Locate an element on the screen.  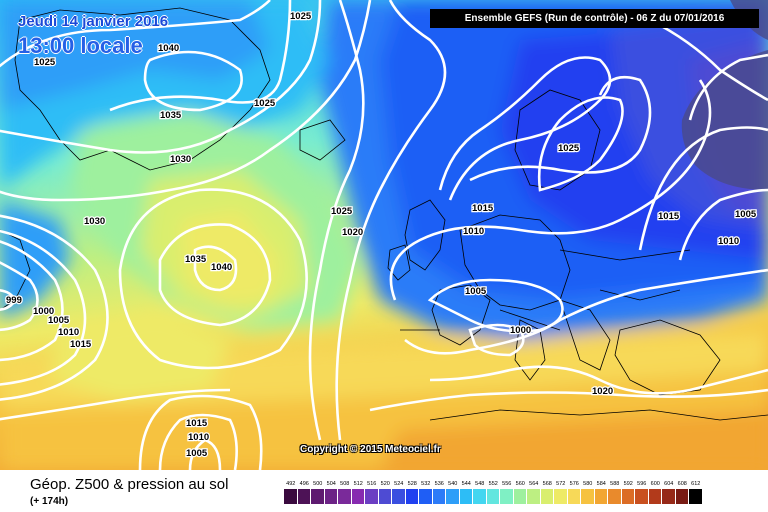
scale-label: 496 is located at coordinates (304, 484).